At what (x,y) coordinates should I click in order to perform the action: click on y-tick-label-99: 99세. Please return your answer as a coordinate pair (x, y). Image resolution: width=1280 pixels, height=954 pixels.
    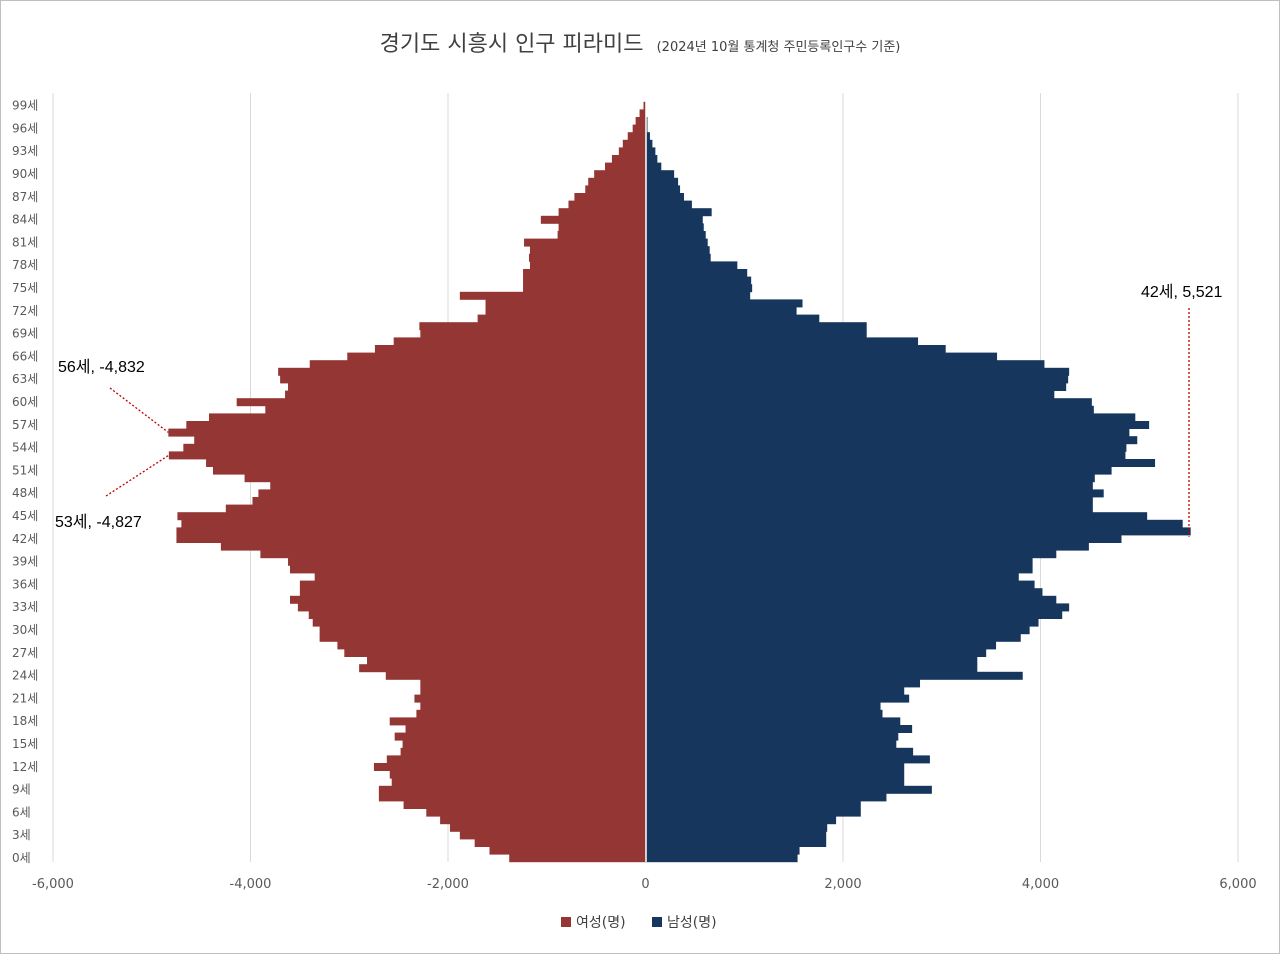
    Looking at the image, I should click on (25, 106).